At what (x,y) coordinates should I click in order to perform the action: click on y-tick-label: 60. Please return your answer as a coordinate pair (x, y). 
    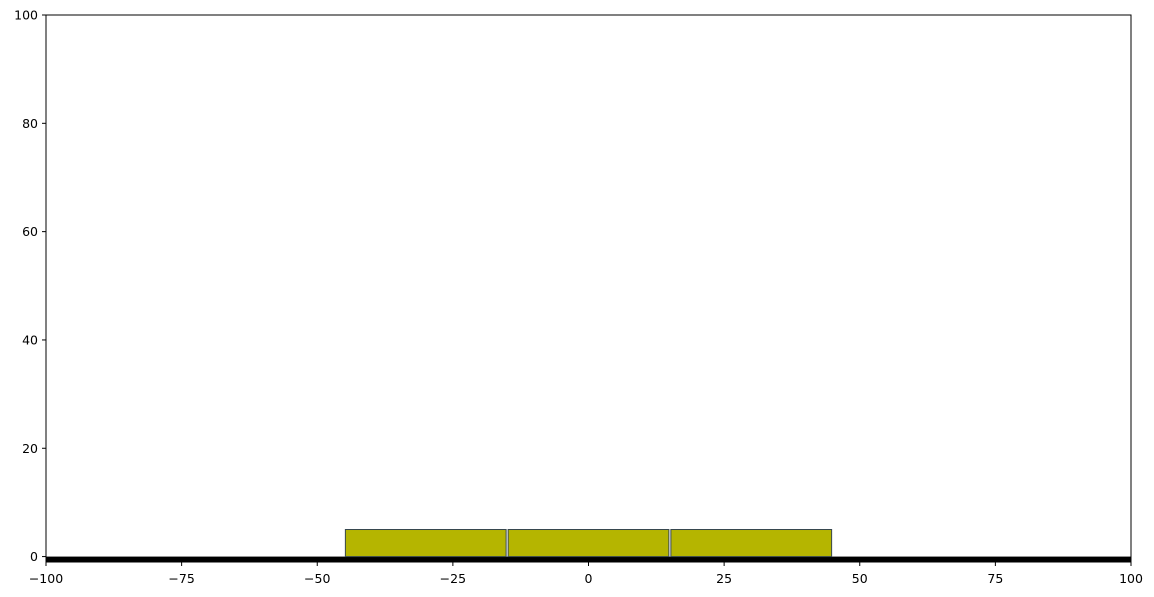
    Looking at the image, I should click on (30, 231).